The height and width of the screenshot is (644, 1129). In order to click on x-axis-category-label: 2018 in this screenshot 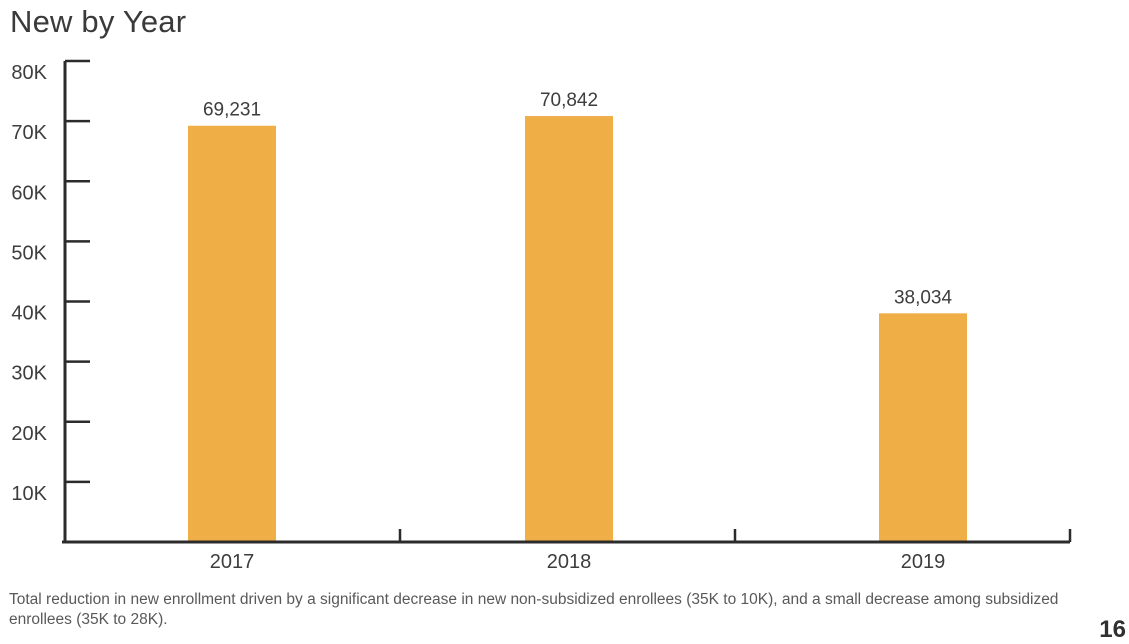, I will do `click(569, 562)`.